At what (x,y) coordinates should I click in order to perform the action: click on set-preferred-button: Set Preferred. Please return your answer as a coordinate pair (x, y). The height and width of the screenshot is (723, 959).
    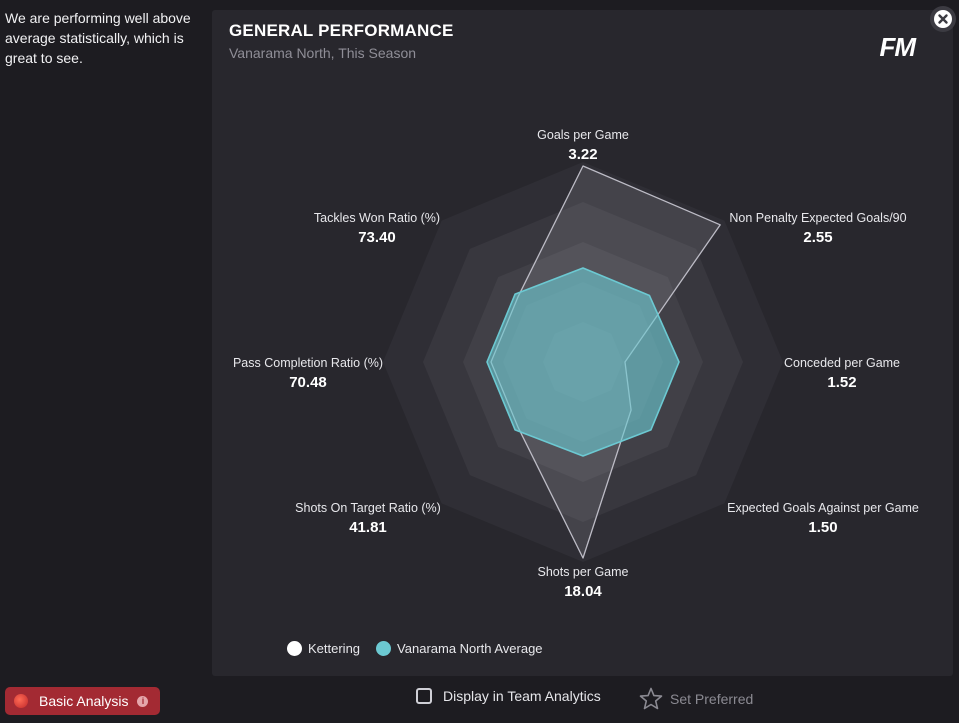
    Looking at the image, I should click on (695, 699).